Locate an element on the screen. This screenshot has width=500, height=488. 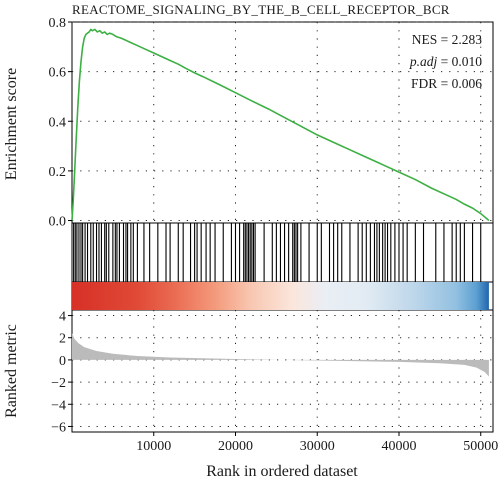
enrichment-y-tick-label: 0.4 is located at coordinates (58, 122).